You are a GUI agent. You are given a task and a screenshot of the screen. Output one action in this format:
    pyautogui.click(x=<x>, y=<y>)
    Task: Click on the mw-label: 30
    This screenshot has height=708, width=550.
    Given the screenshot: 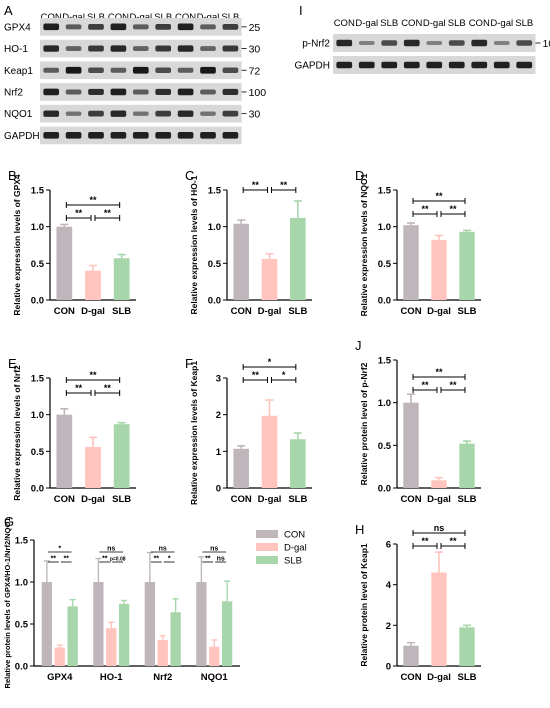 What is the action you would take?
    pyautogui.click(x=255, y=50)
    